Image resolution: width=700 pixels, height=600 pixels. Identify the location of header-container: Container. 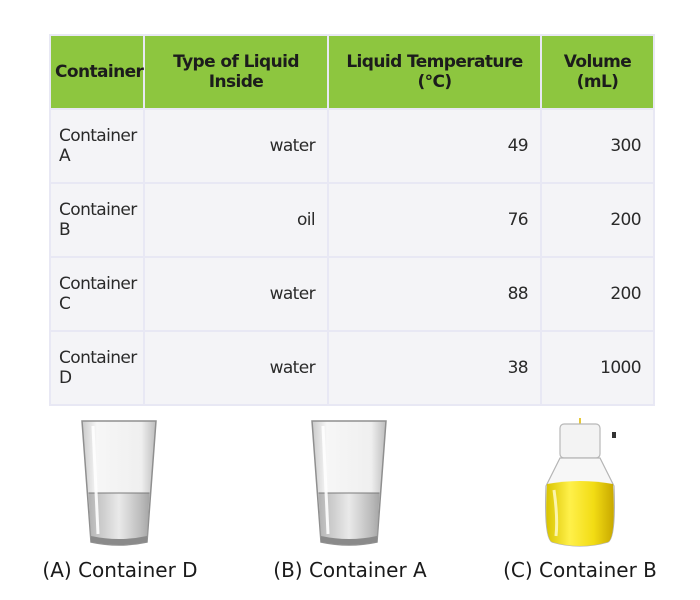
(97, 72).